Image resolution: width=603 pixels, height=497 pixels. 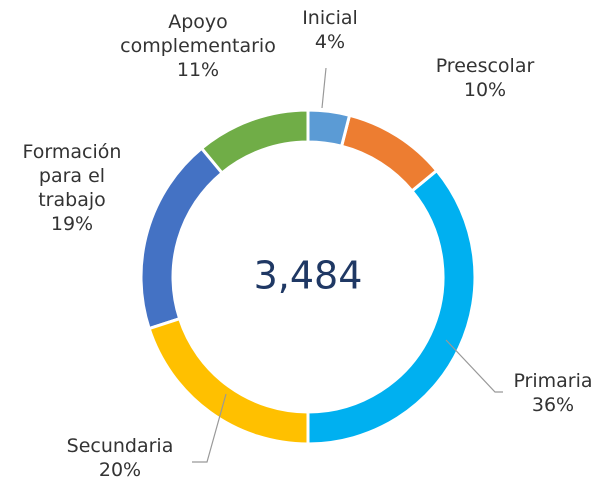 I want to click on category-label: Primaria, so click(x=553, y=381).